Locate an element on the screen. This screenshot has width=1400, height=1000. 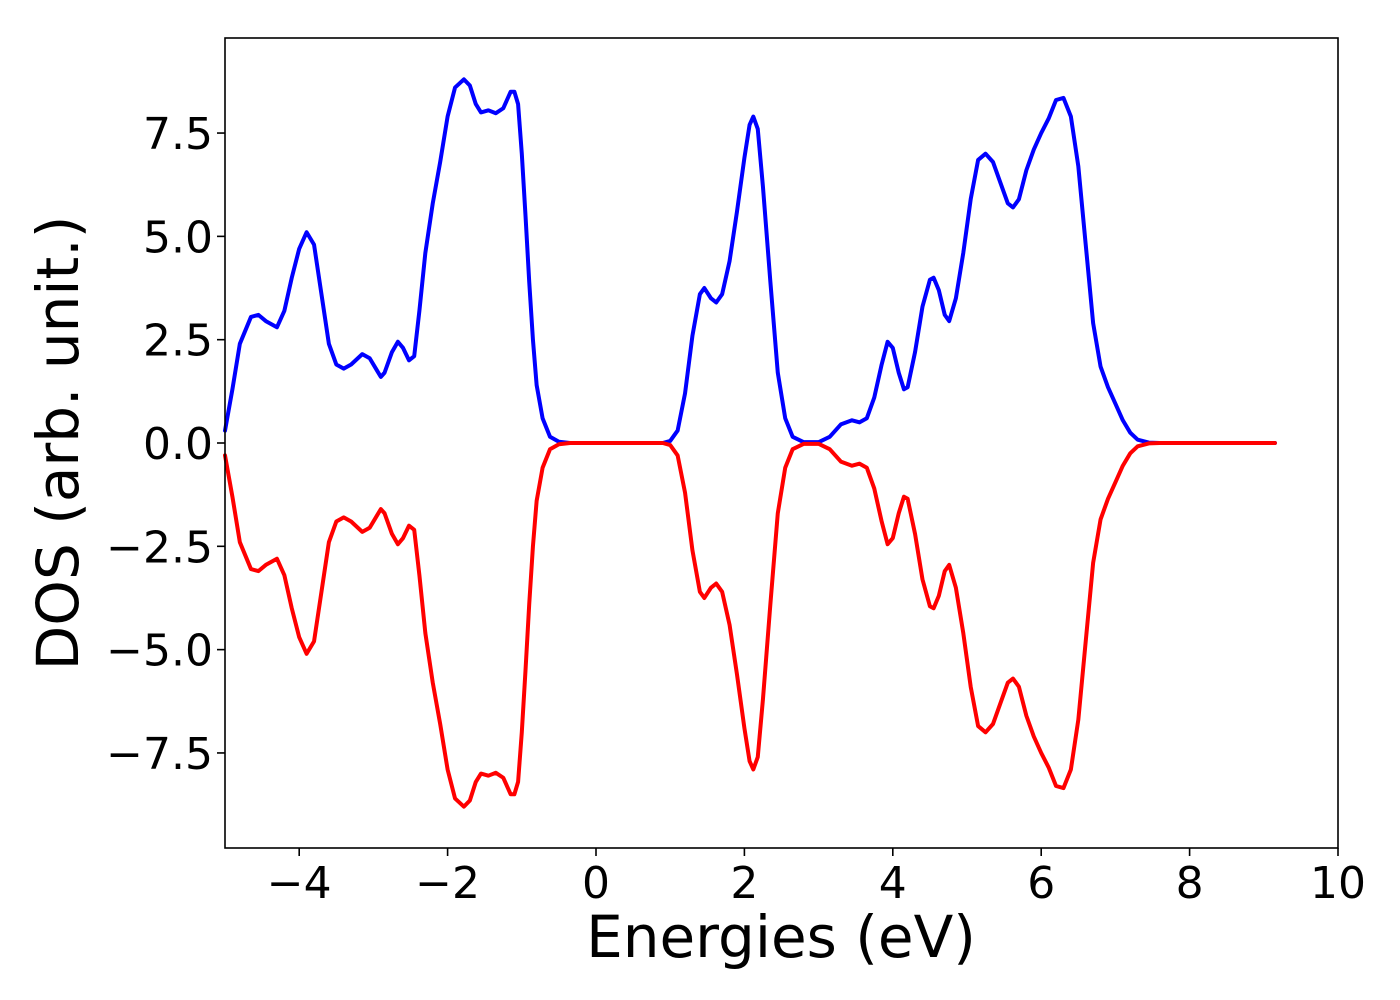
x-tick-label: −4 is located at coordinates (299, 883).